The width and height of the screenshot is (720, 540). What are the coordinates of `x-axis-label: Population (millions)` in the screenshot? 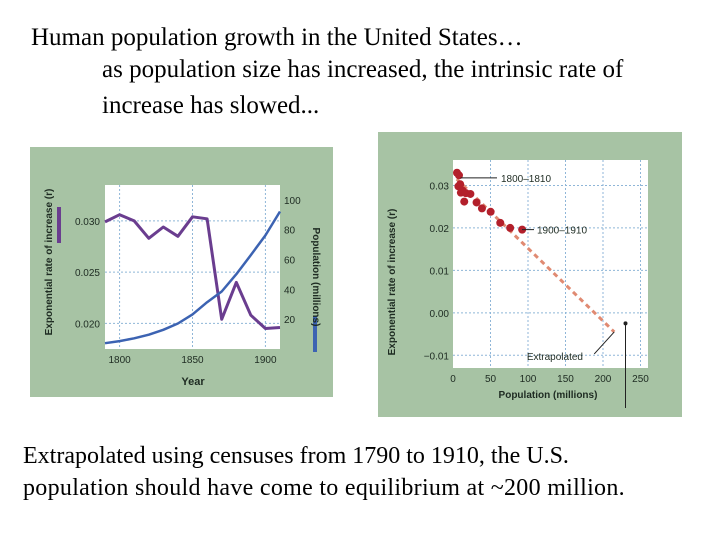 It's located at (548, 395).